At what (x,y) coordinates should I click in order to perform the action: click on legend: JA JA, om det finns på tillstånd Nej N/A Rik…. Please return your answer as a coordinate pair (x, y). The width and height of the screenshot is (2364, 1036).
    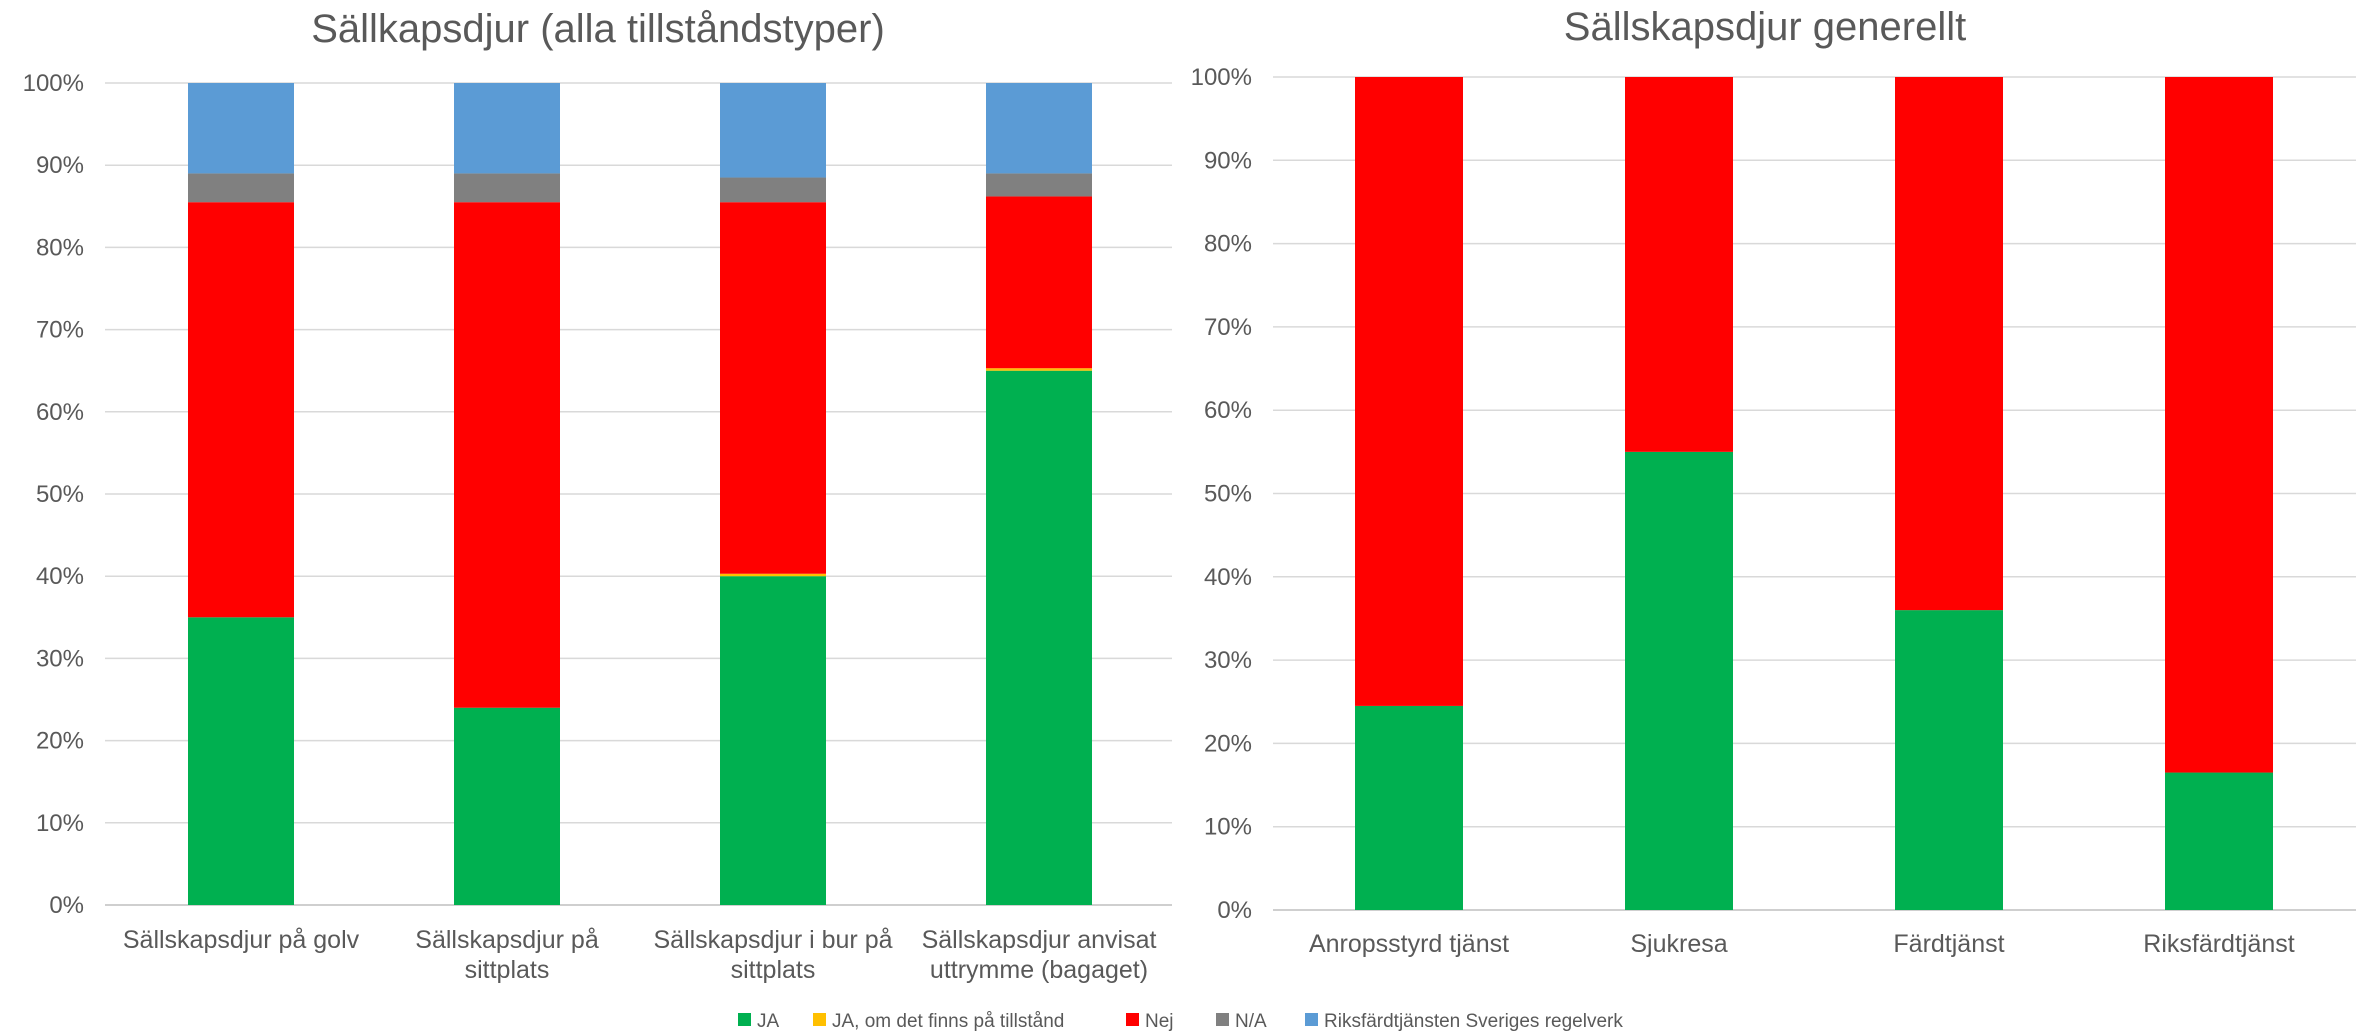
    Looking at the image, I should click on (1180, 1021).